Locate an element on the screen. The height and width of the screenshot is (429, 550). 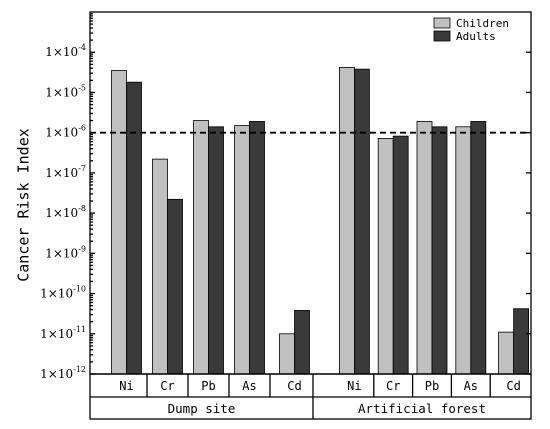
bar-artificial-forest-pb-adults is located at coordinates (439, 250).